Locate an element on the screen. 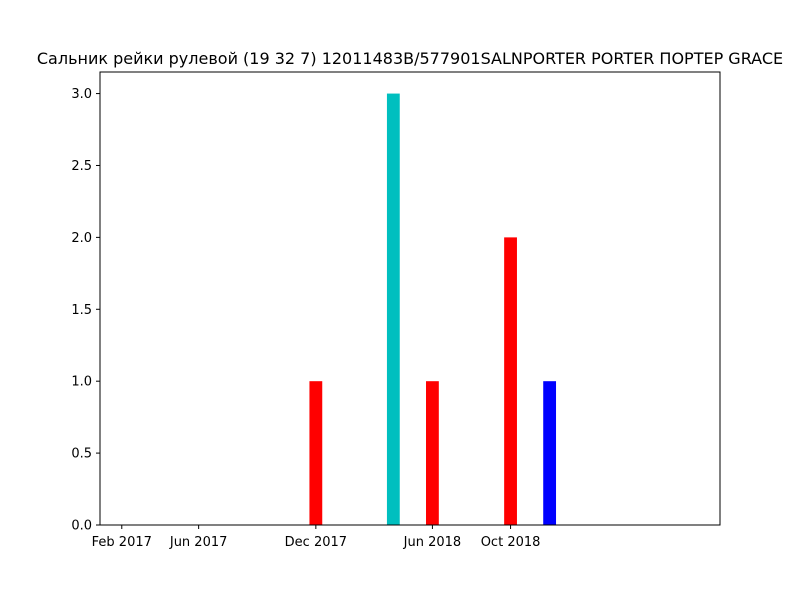  y-axis: 0.0 0.5 1.0 1.5 2.0 2.5 3.0 is located at coordinates (85, 310).